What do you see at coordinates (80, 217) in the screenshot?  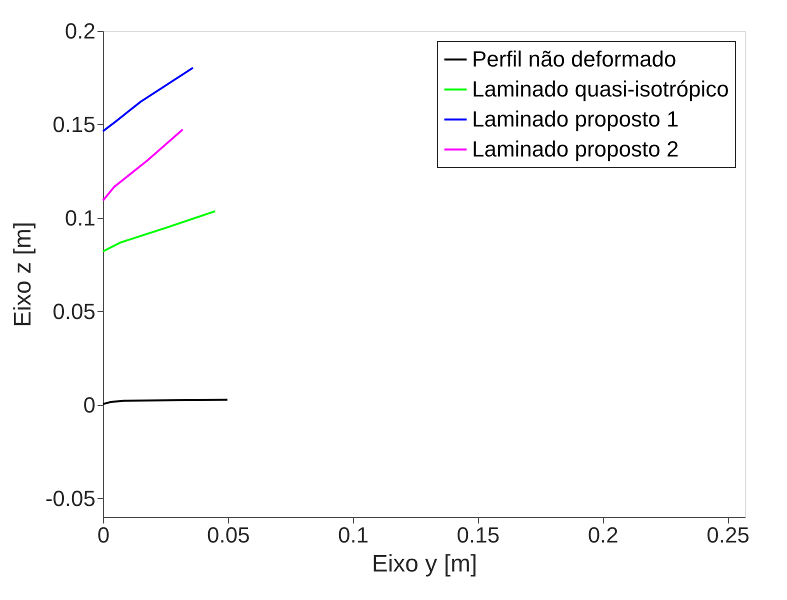 I see `y-tick-label: 0.1` at bounding box center [80, 217].